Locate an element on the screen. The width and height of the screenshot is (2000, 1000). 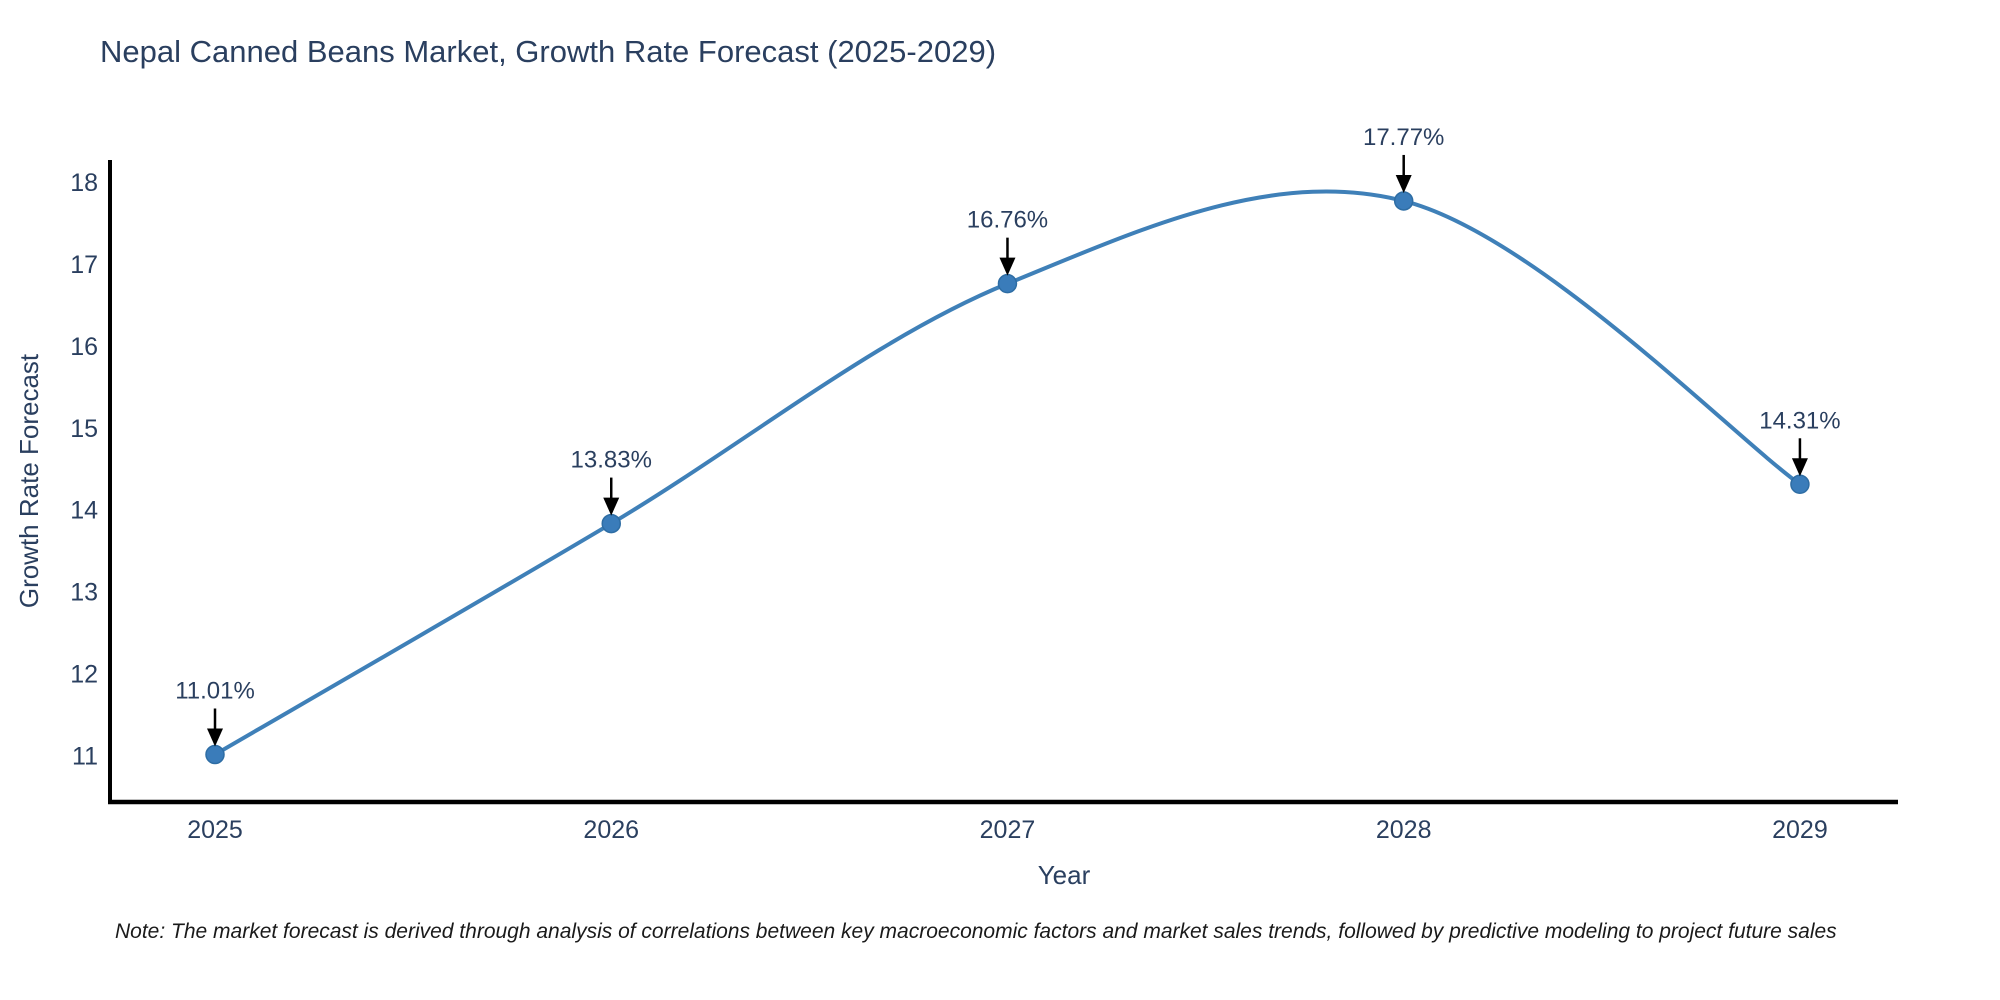
data-point-label: 13.83% is located at coordinates (611, 460).